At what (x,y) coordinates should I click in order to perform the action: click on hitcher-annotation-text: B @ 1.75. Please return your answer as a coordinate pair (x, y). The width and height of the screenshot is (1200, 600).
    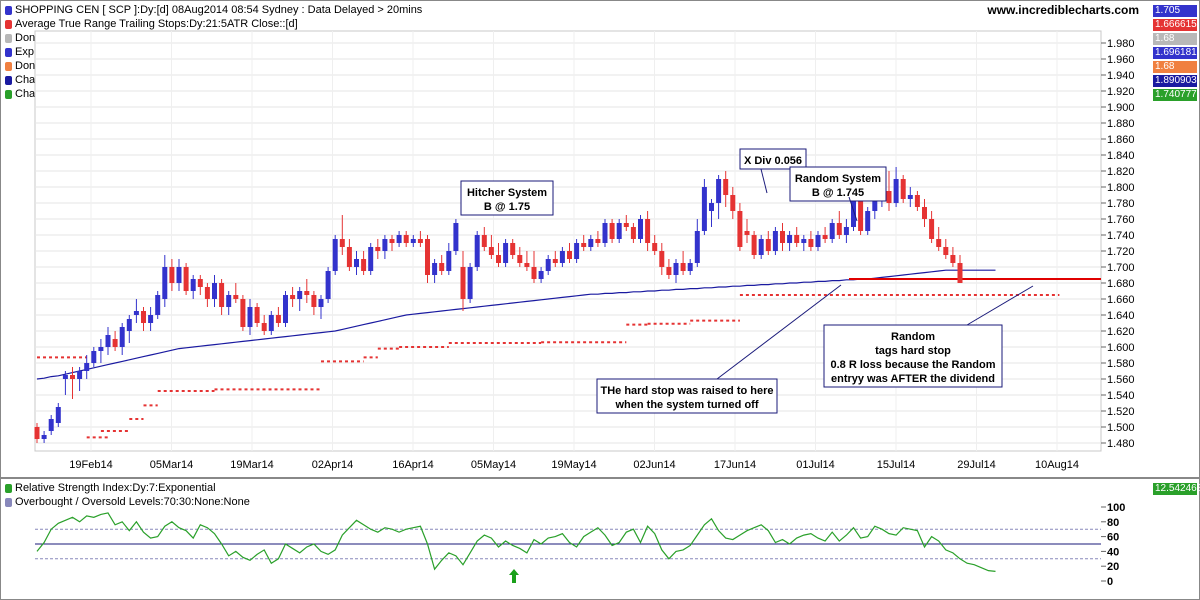
    Looking at the image, I should click on (507, 207).